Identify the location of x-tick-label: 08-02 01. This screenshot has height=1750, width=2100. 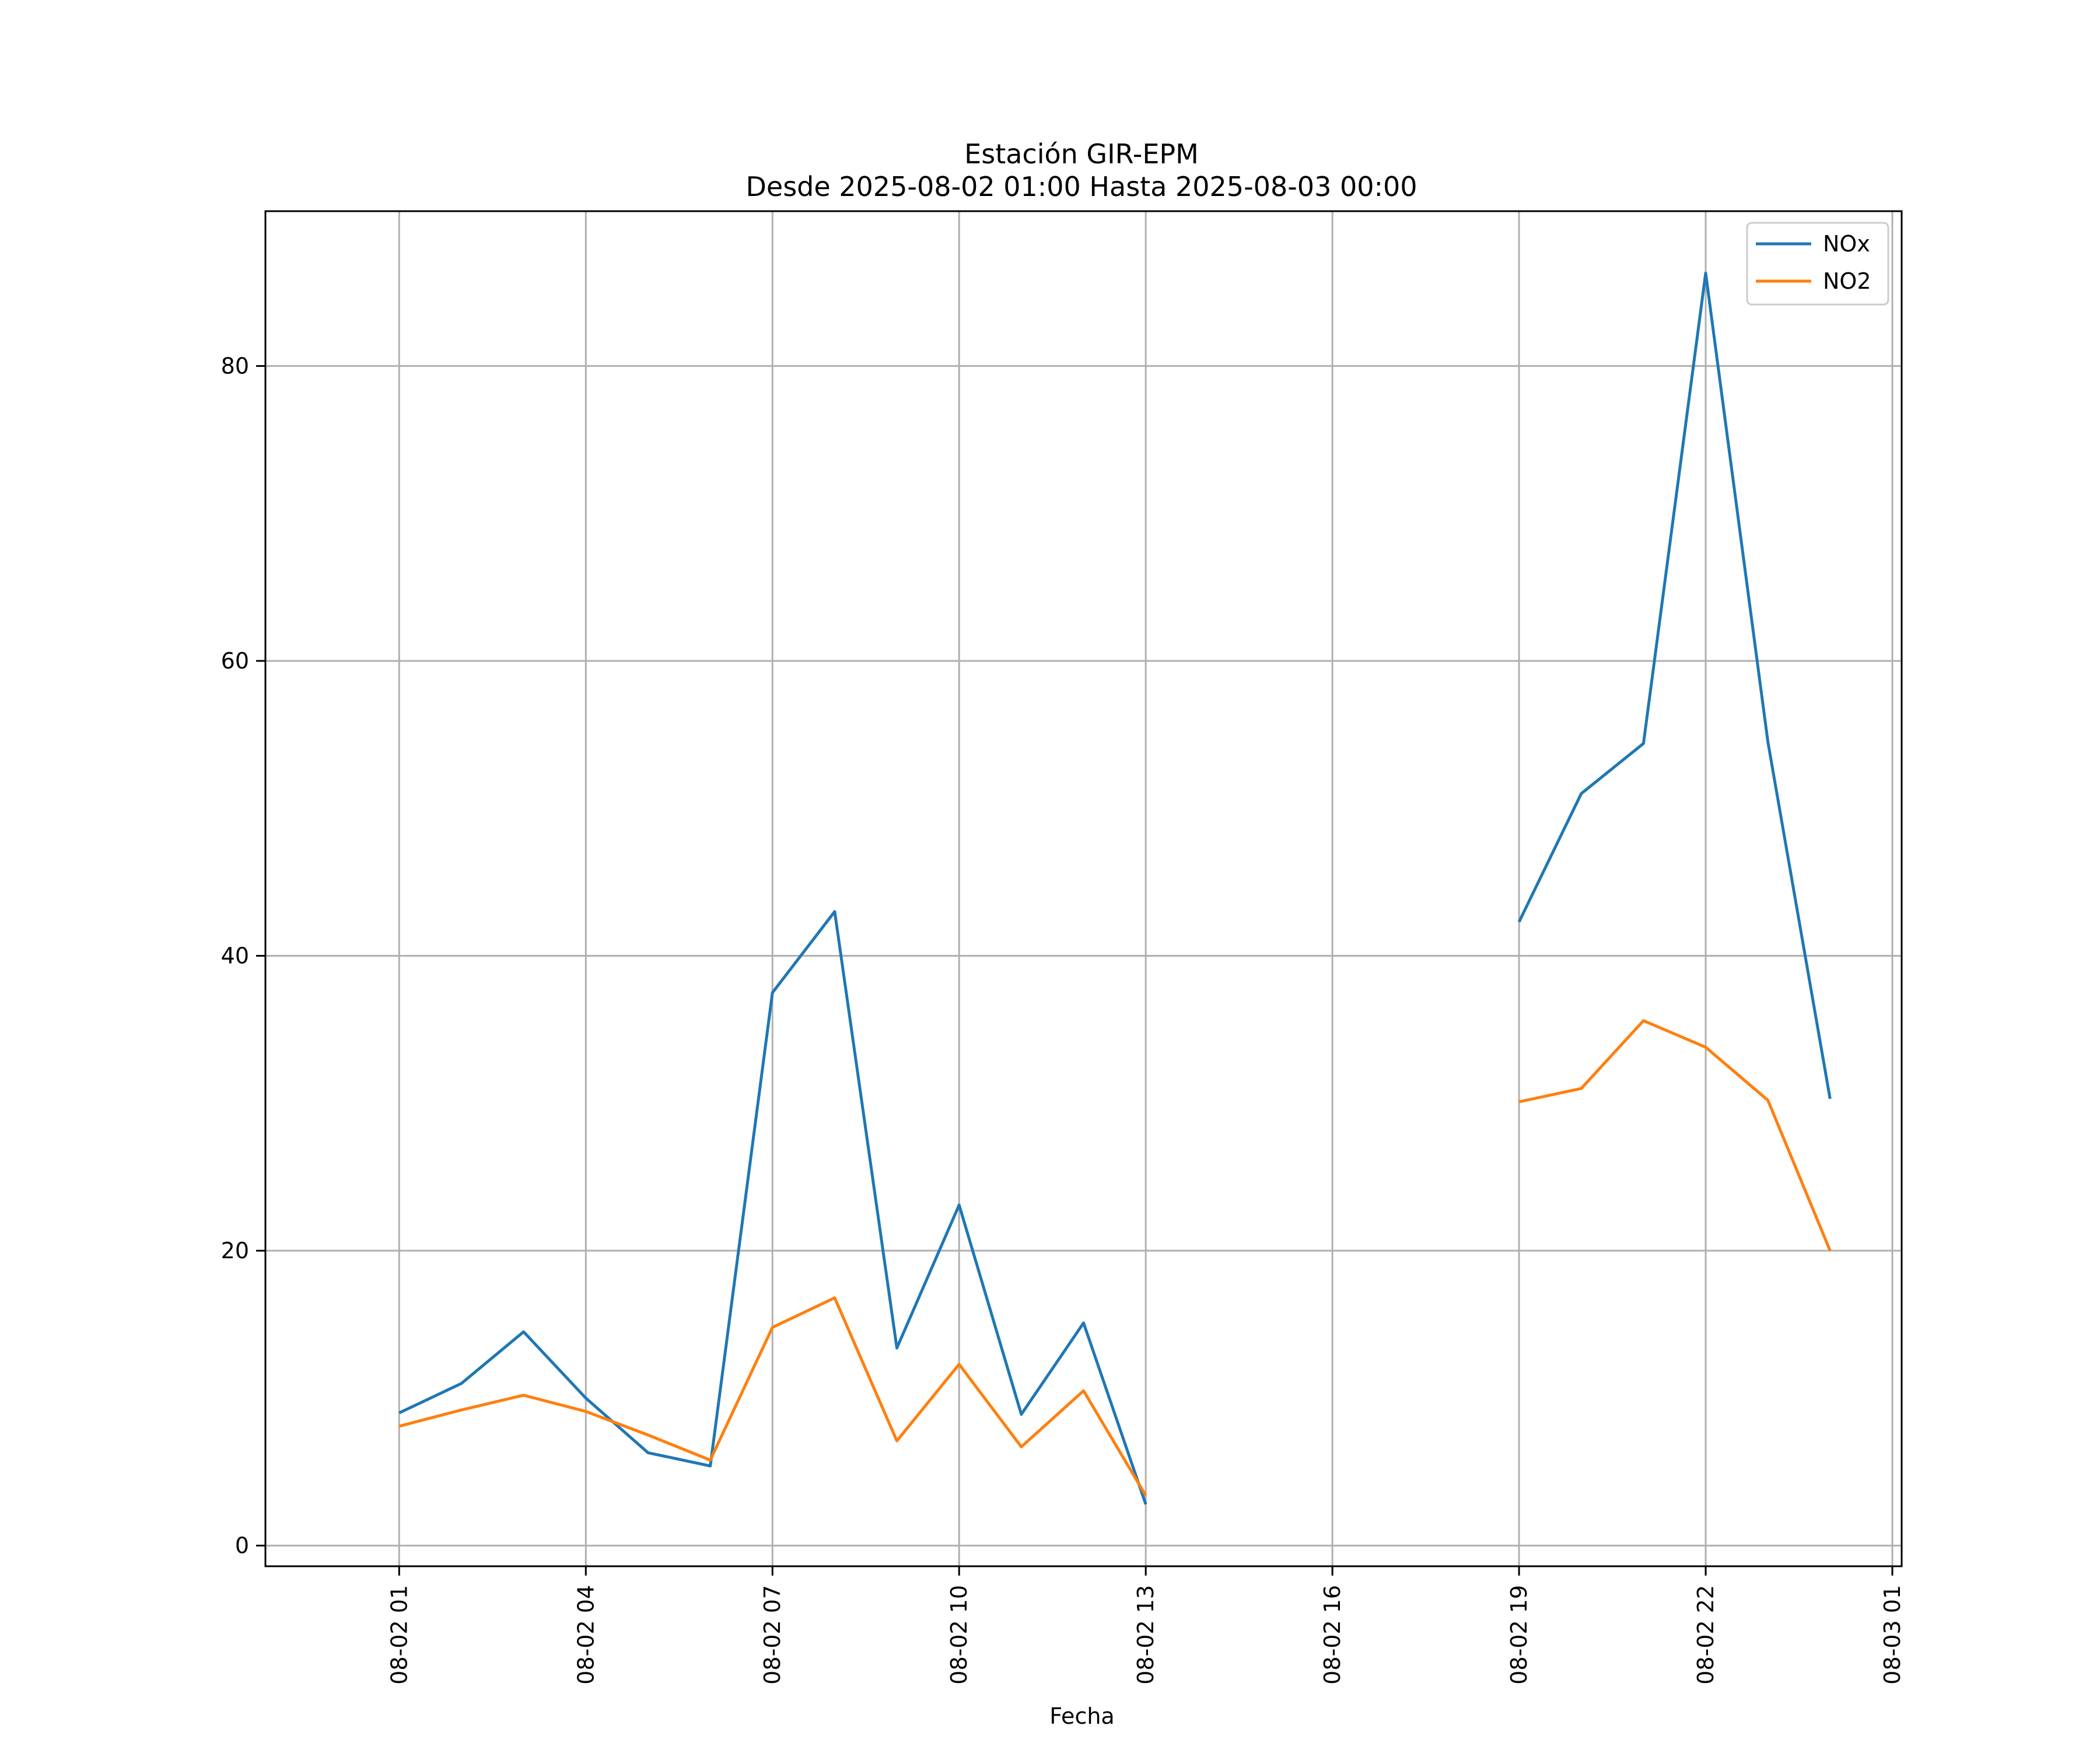
(399, 1635).